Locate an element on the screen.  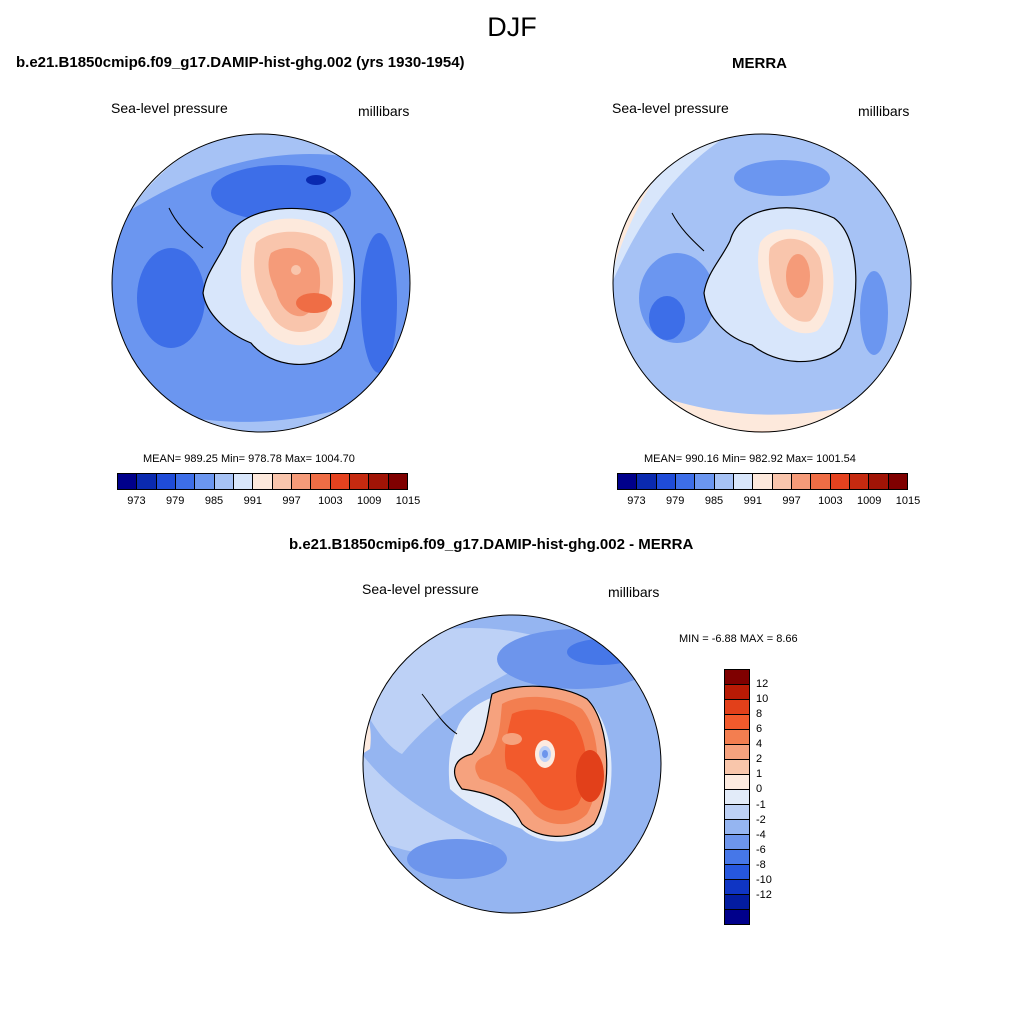
model-units-label: millibars is located at coordinates (384, 111).